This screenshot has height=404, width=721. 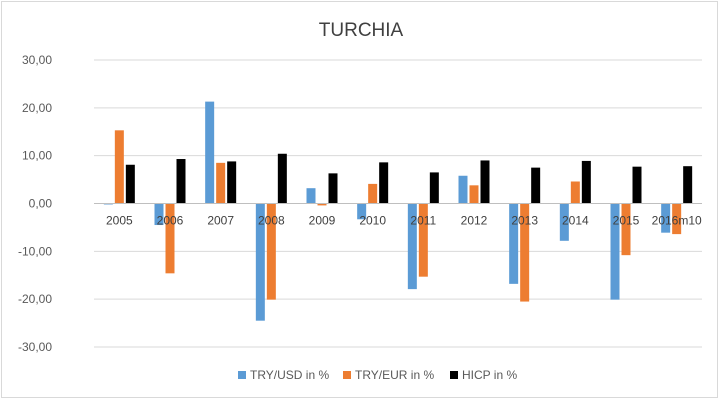 I want to click on bar-try-eur-in-2016m10, so click(x=677, y=219).